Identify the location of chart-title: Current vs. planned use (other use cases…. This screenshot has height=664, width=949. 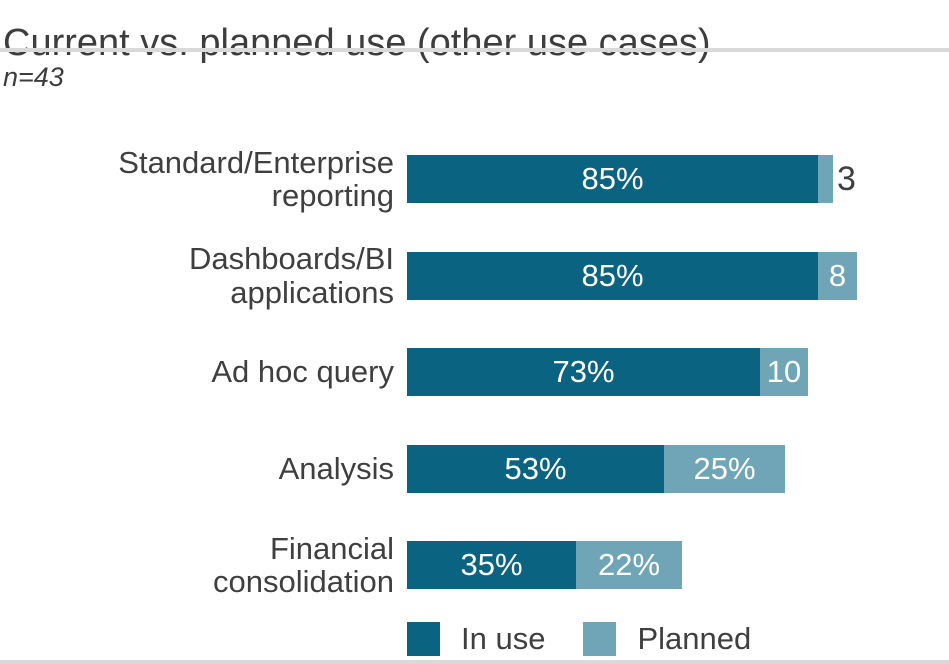
(357, 43).